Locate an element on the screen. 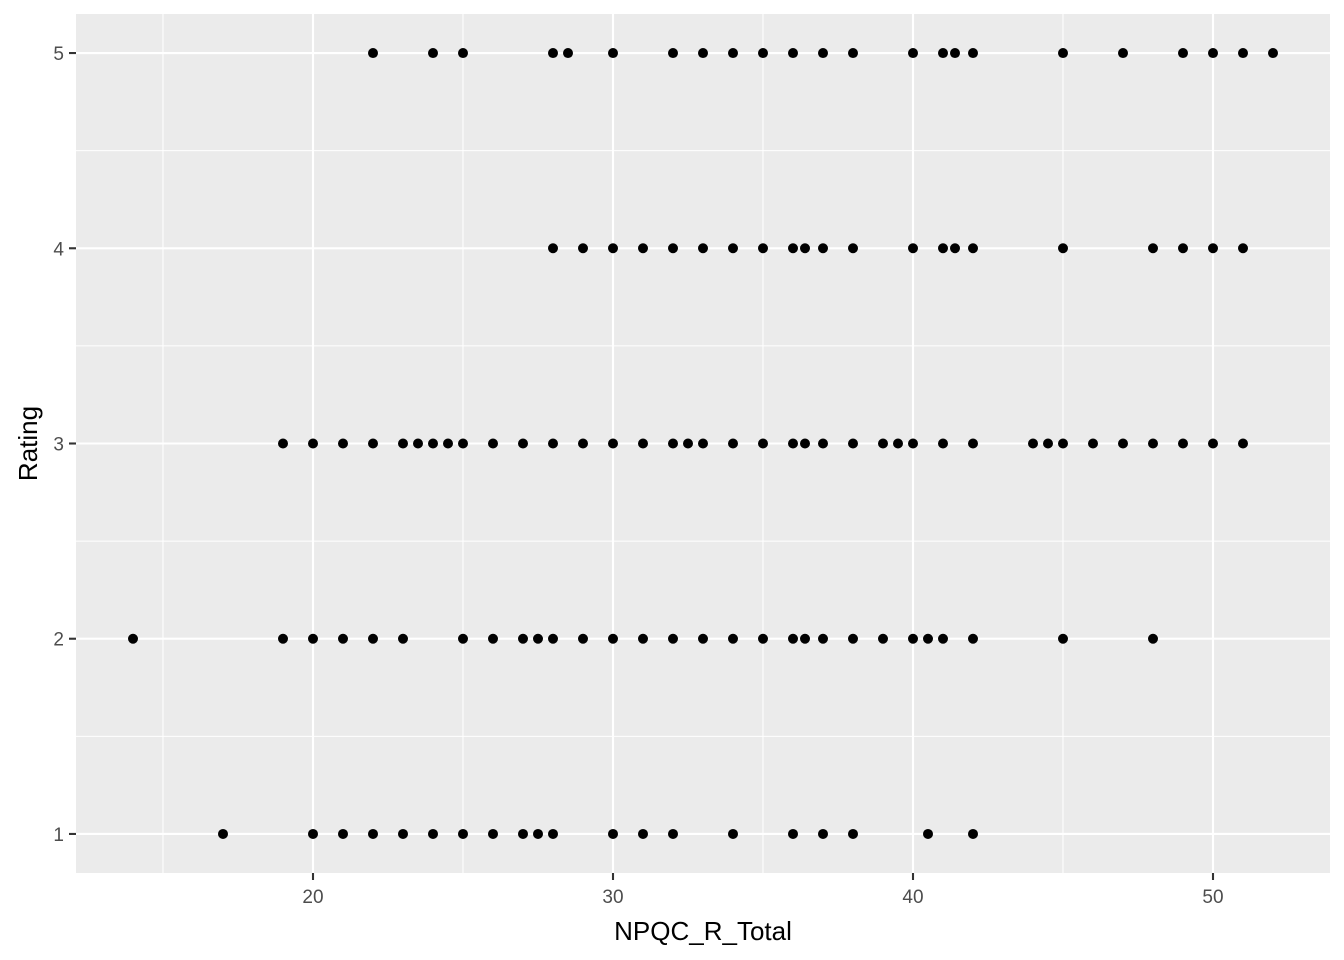 This screenshot has width=1344, height=960. x-tick-label: 30 is located at coordinates (612, 897).